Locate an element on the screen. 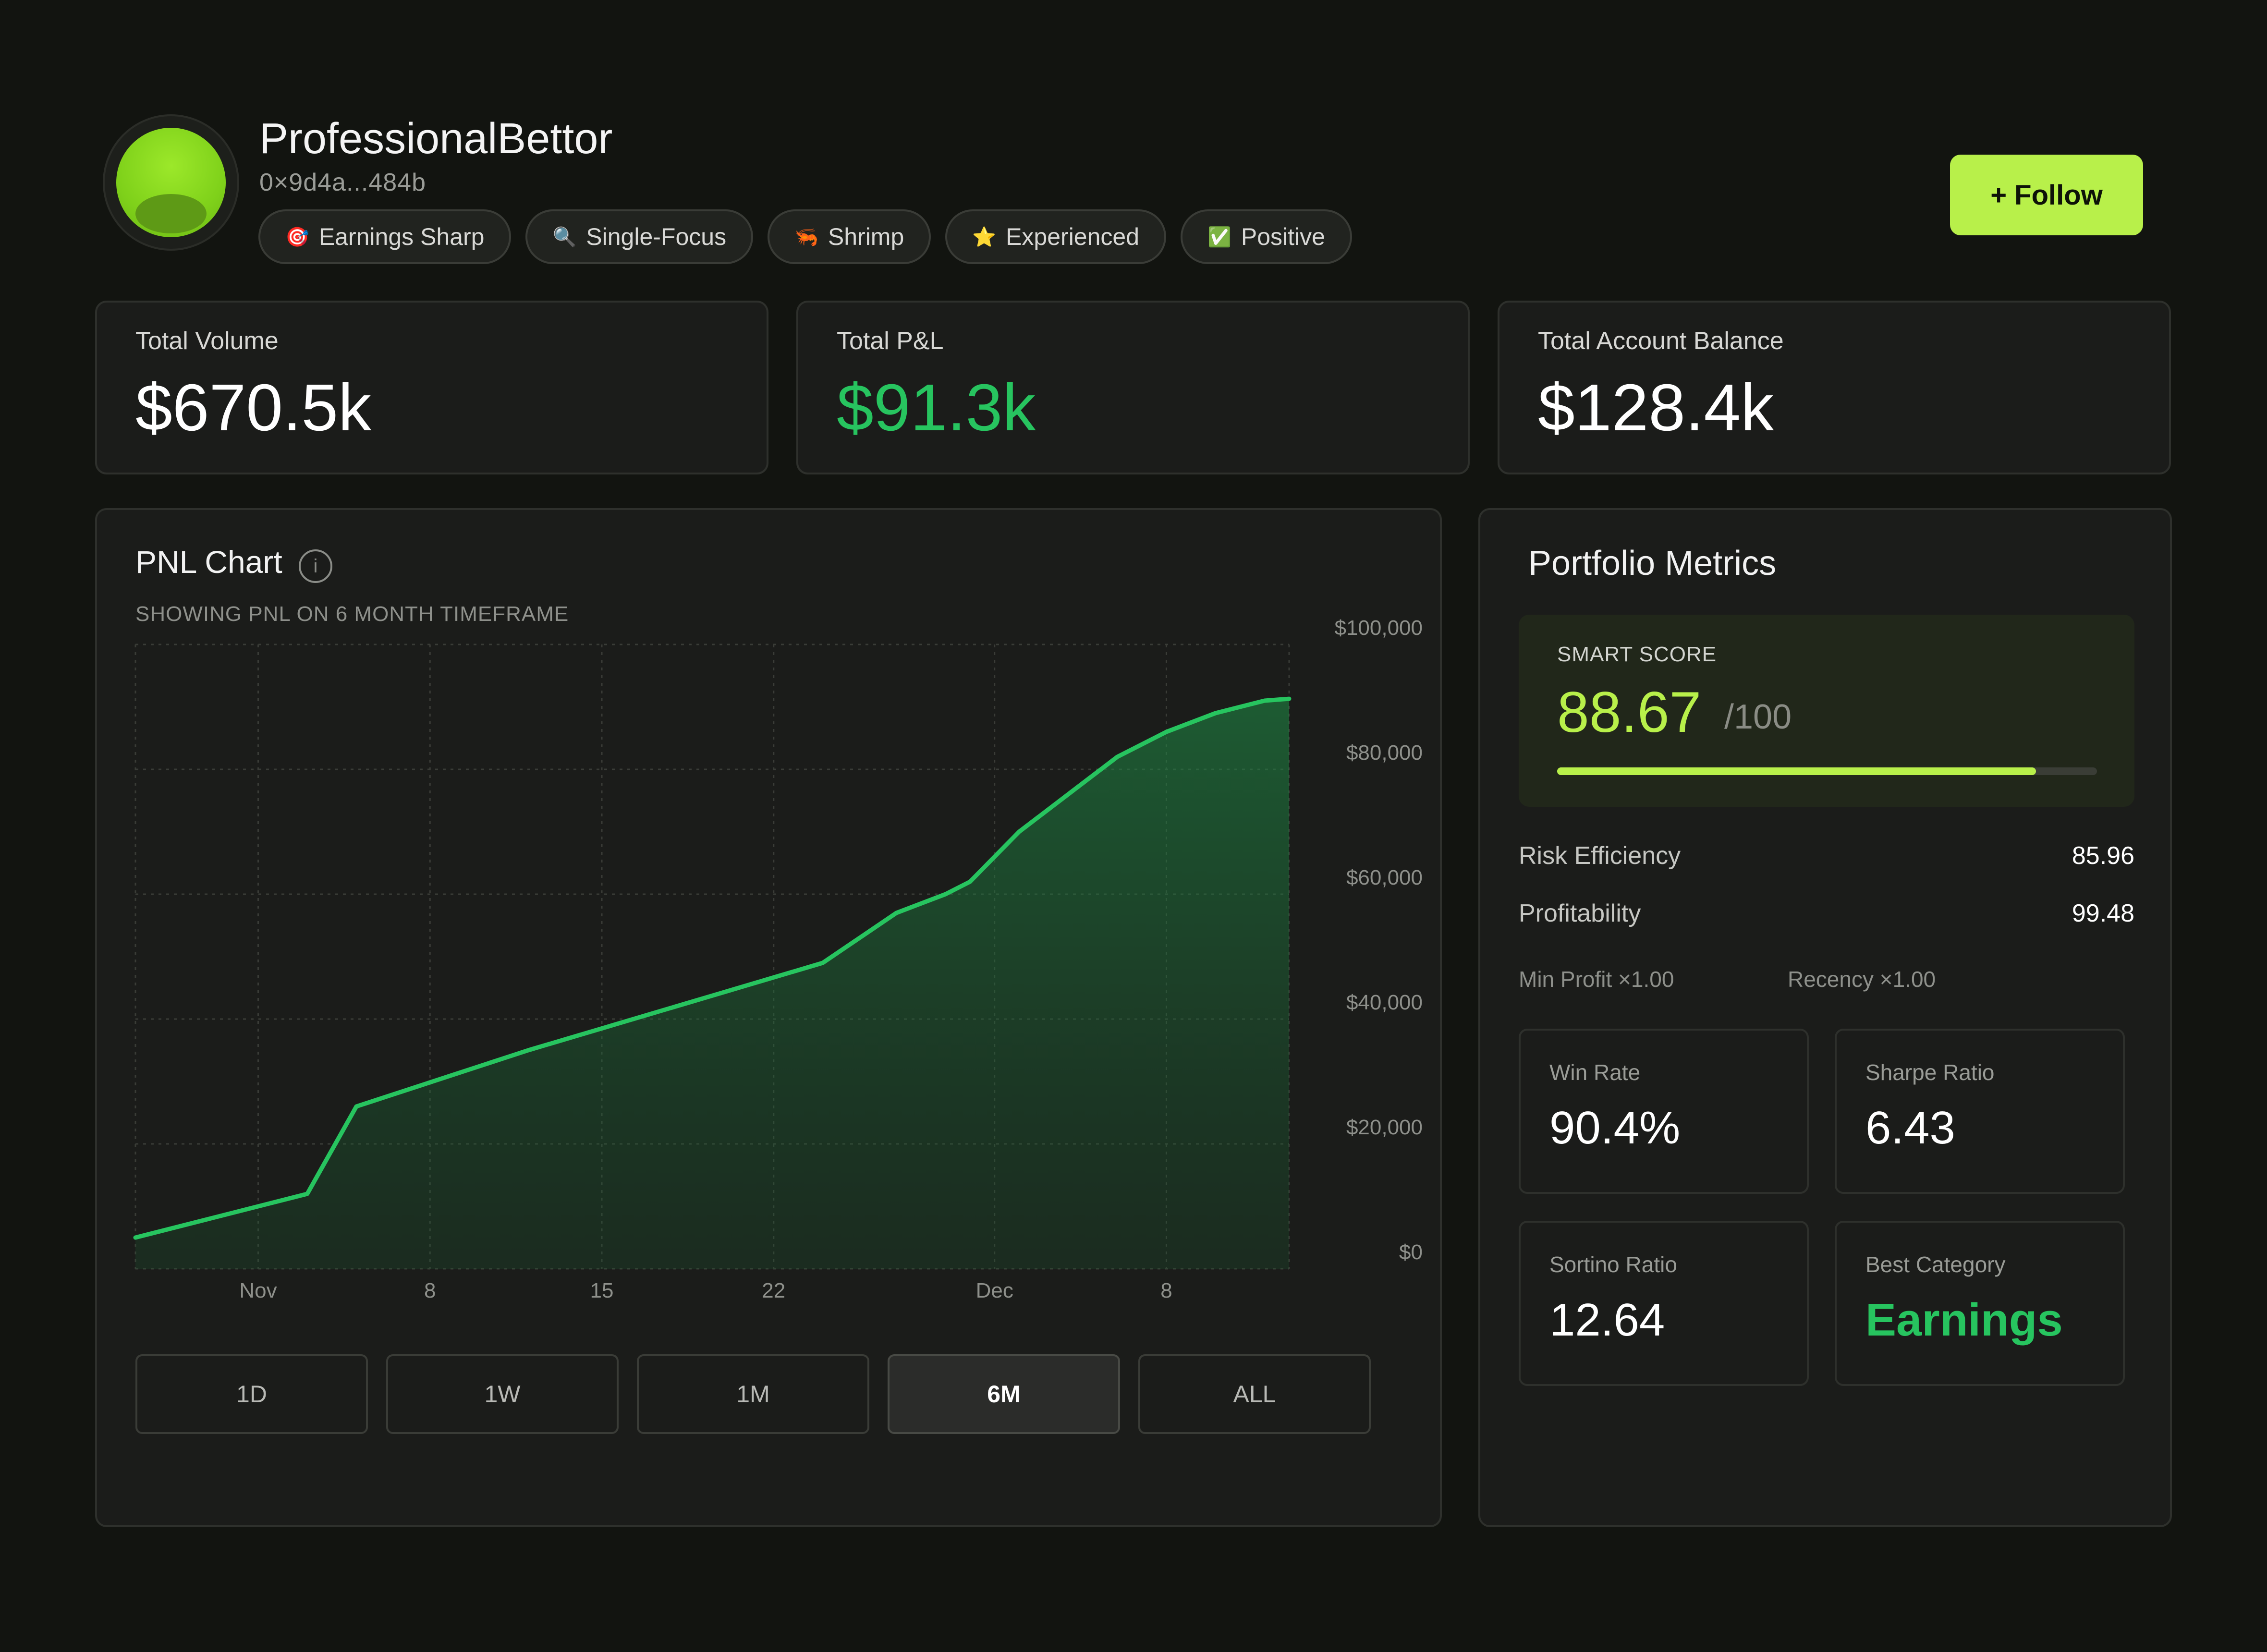 The image size is (2267, 1652). badge-positive: ✅ Positive is located at coordinates (1267, 236).